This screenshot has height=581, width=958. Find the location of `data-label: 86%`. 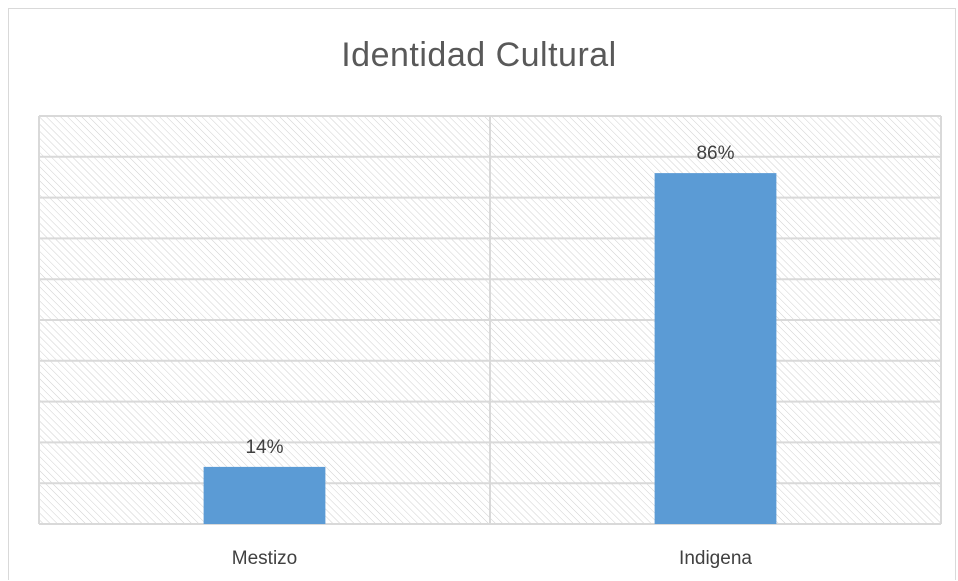

data-label: 86% is located at coordinates (715, 153).